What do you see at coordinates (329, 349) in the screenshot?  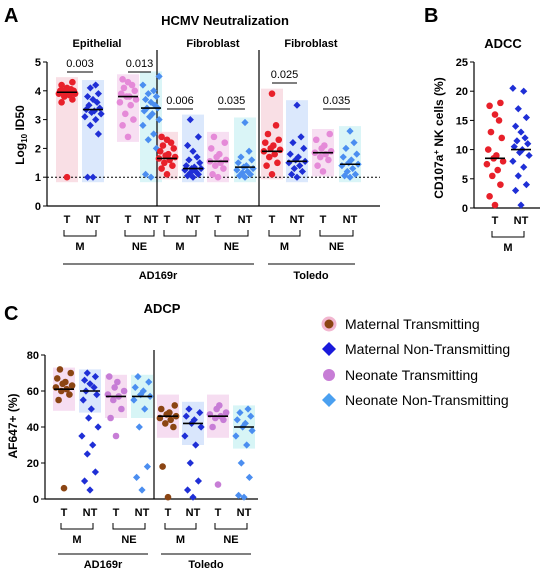 I see `legend-marker-blue-diamond` at bounding box center [329, 349].